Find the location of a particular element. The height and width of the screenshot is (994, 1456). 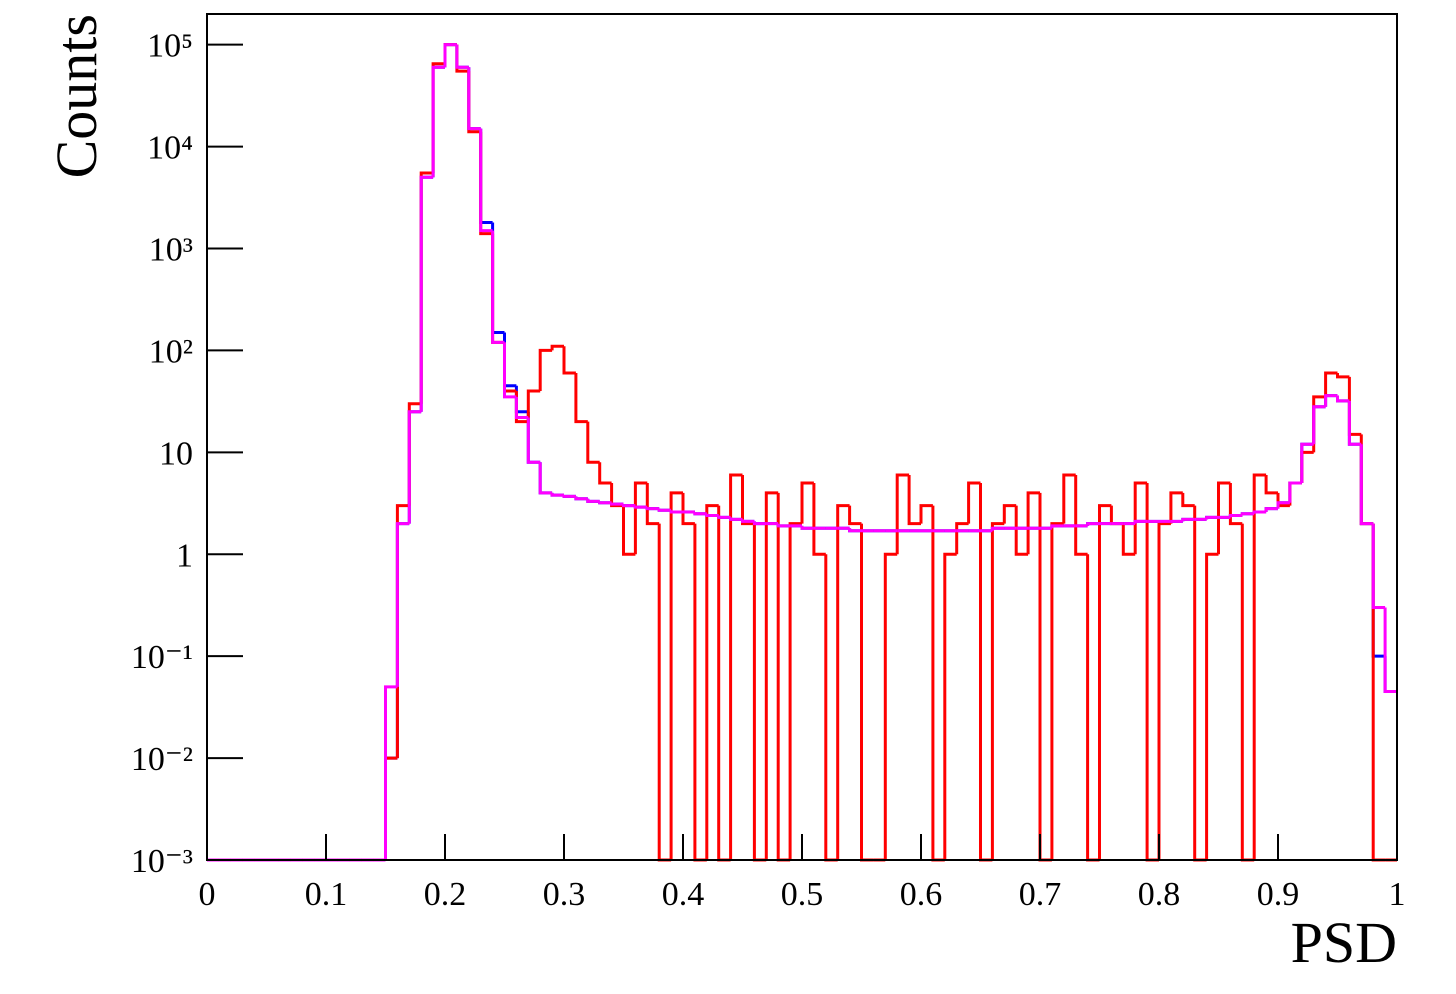

x-tick-label: 0.8 is located at coordinates (1159, 894).